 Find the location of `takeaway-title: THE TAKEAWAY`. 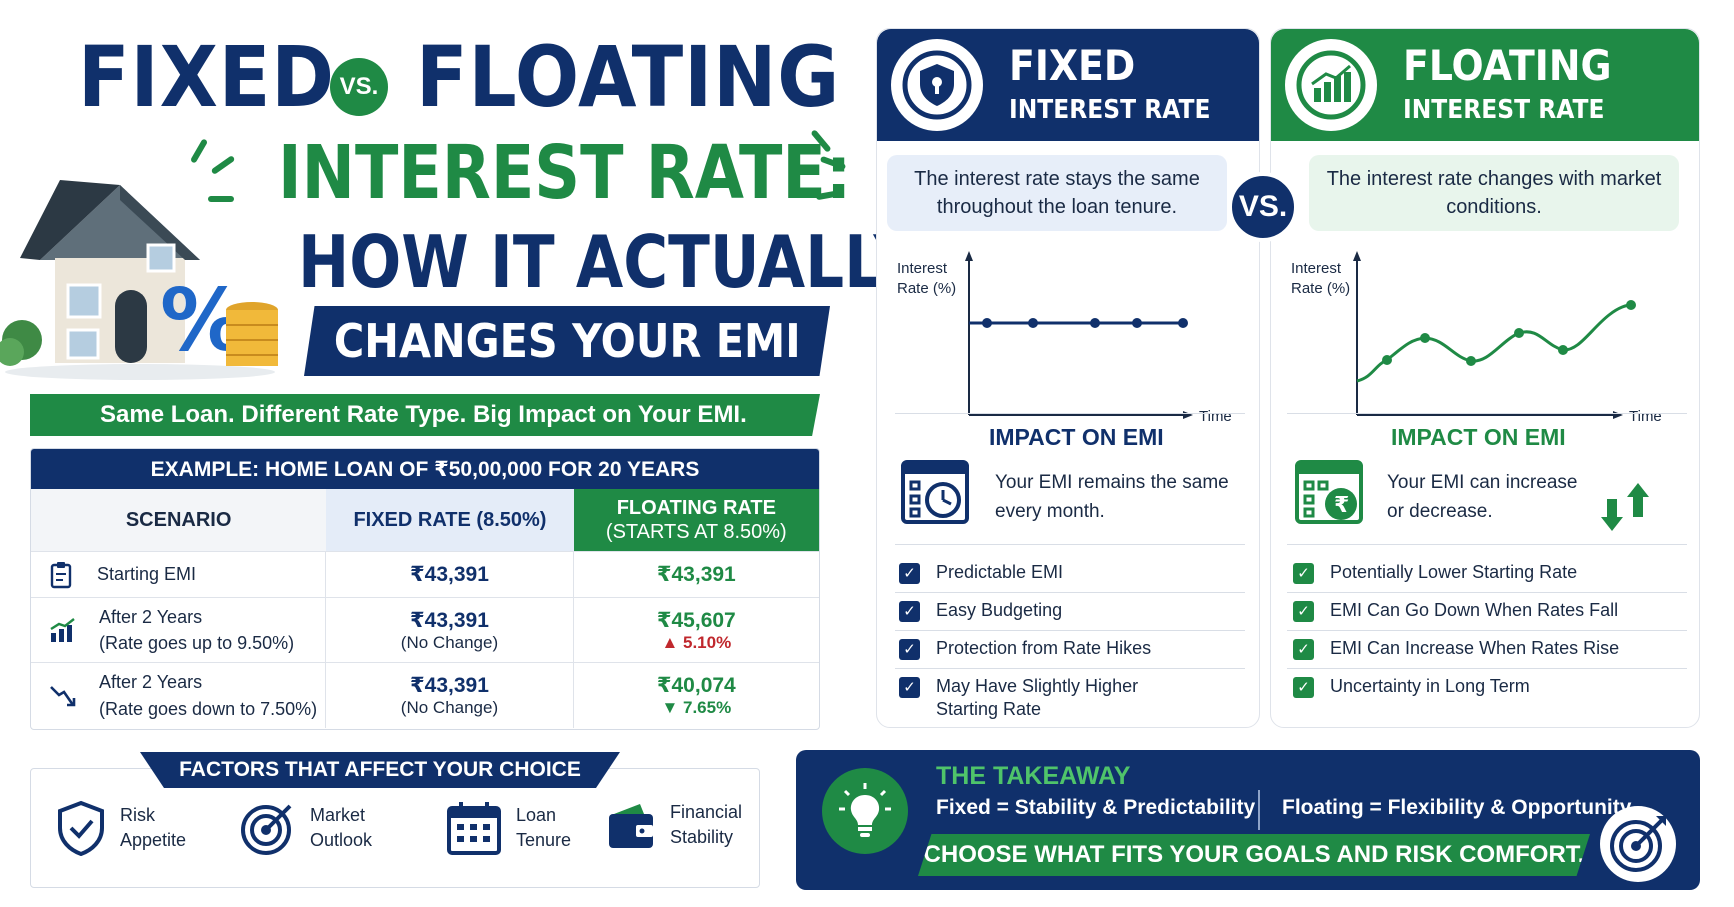

takeaway-title: THE TAKEAWAY is located at coordinates (1033, 776).